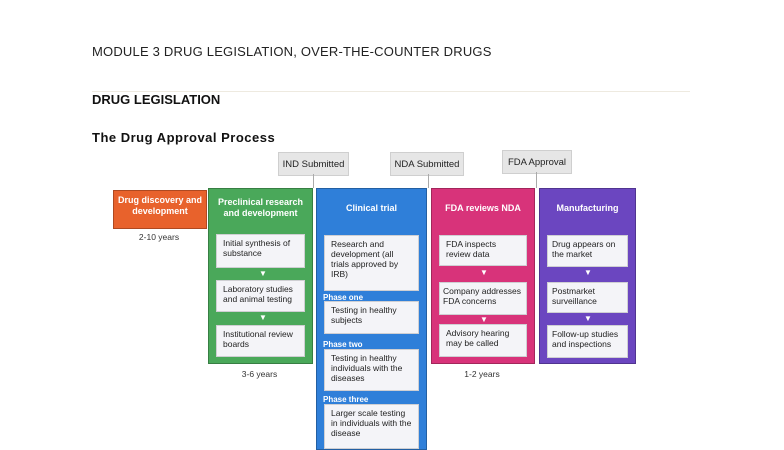  I want to click on phase-label: Phase two, so click(343, 344).